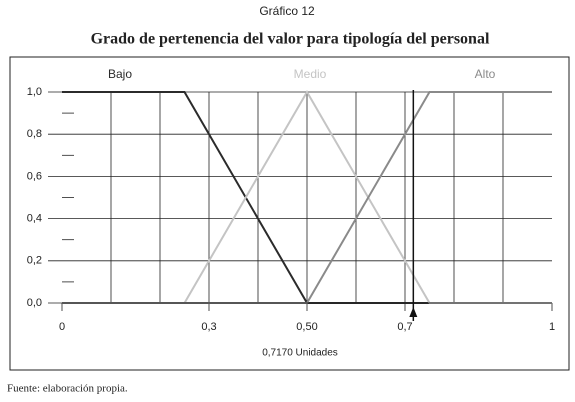 The width and height of the screenshot is (575, 402). I want to click on x-tick-label: 0, so click(62, 327).